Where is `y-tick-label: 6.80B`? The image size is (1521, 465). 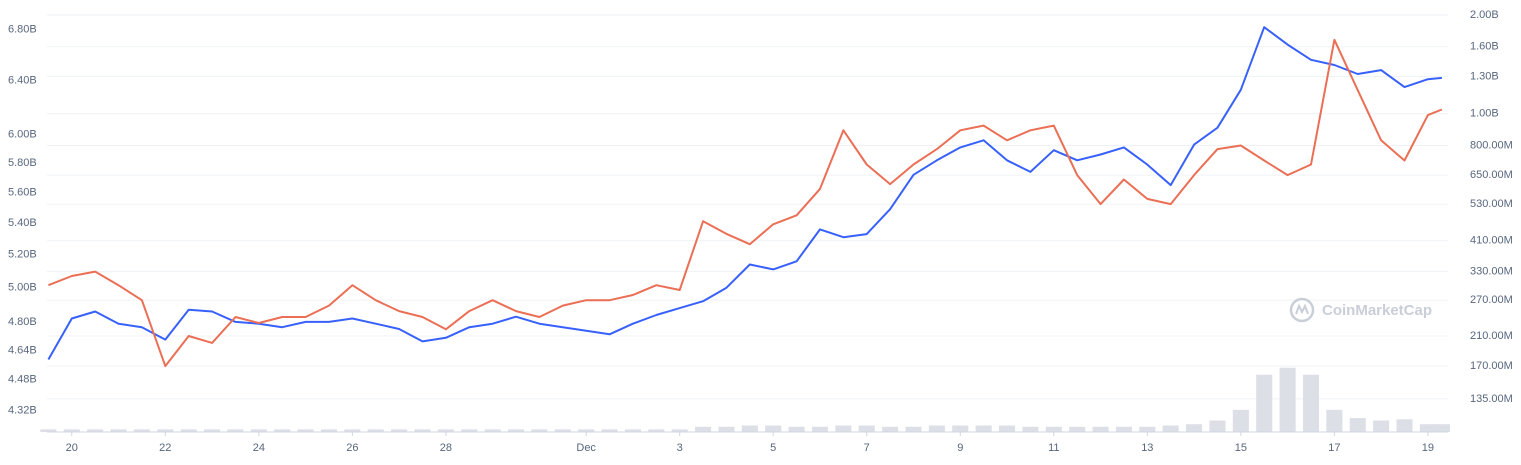
y-tick-label: 6.80B is located at coordinates (22, 30).